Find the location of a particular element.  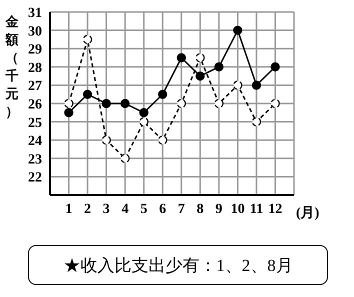

x-tick-label: 8 is located at coordinates (200, 209).